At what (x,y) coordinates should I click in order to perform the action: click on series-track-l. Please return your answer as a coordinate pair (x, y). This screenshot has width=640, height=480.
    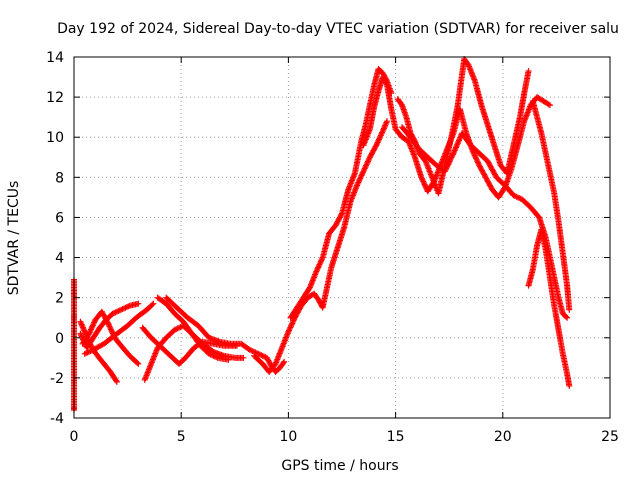
    Looking at the image, I should click on (463, 126).